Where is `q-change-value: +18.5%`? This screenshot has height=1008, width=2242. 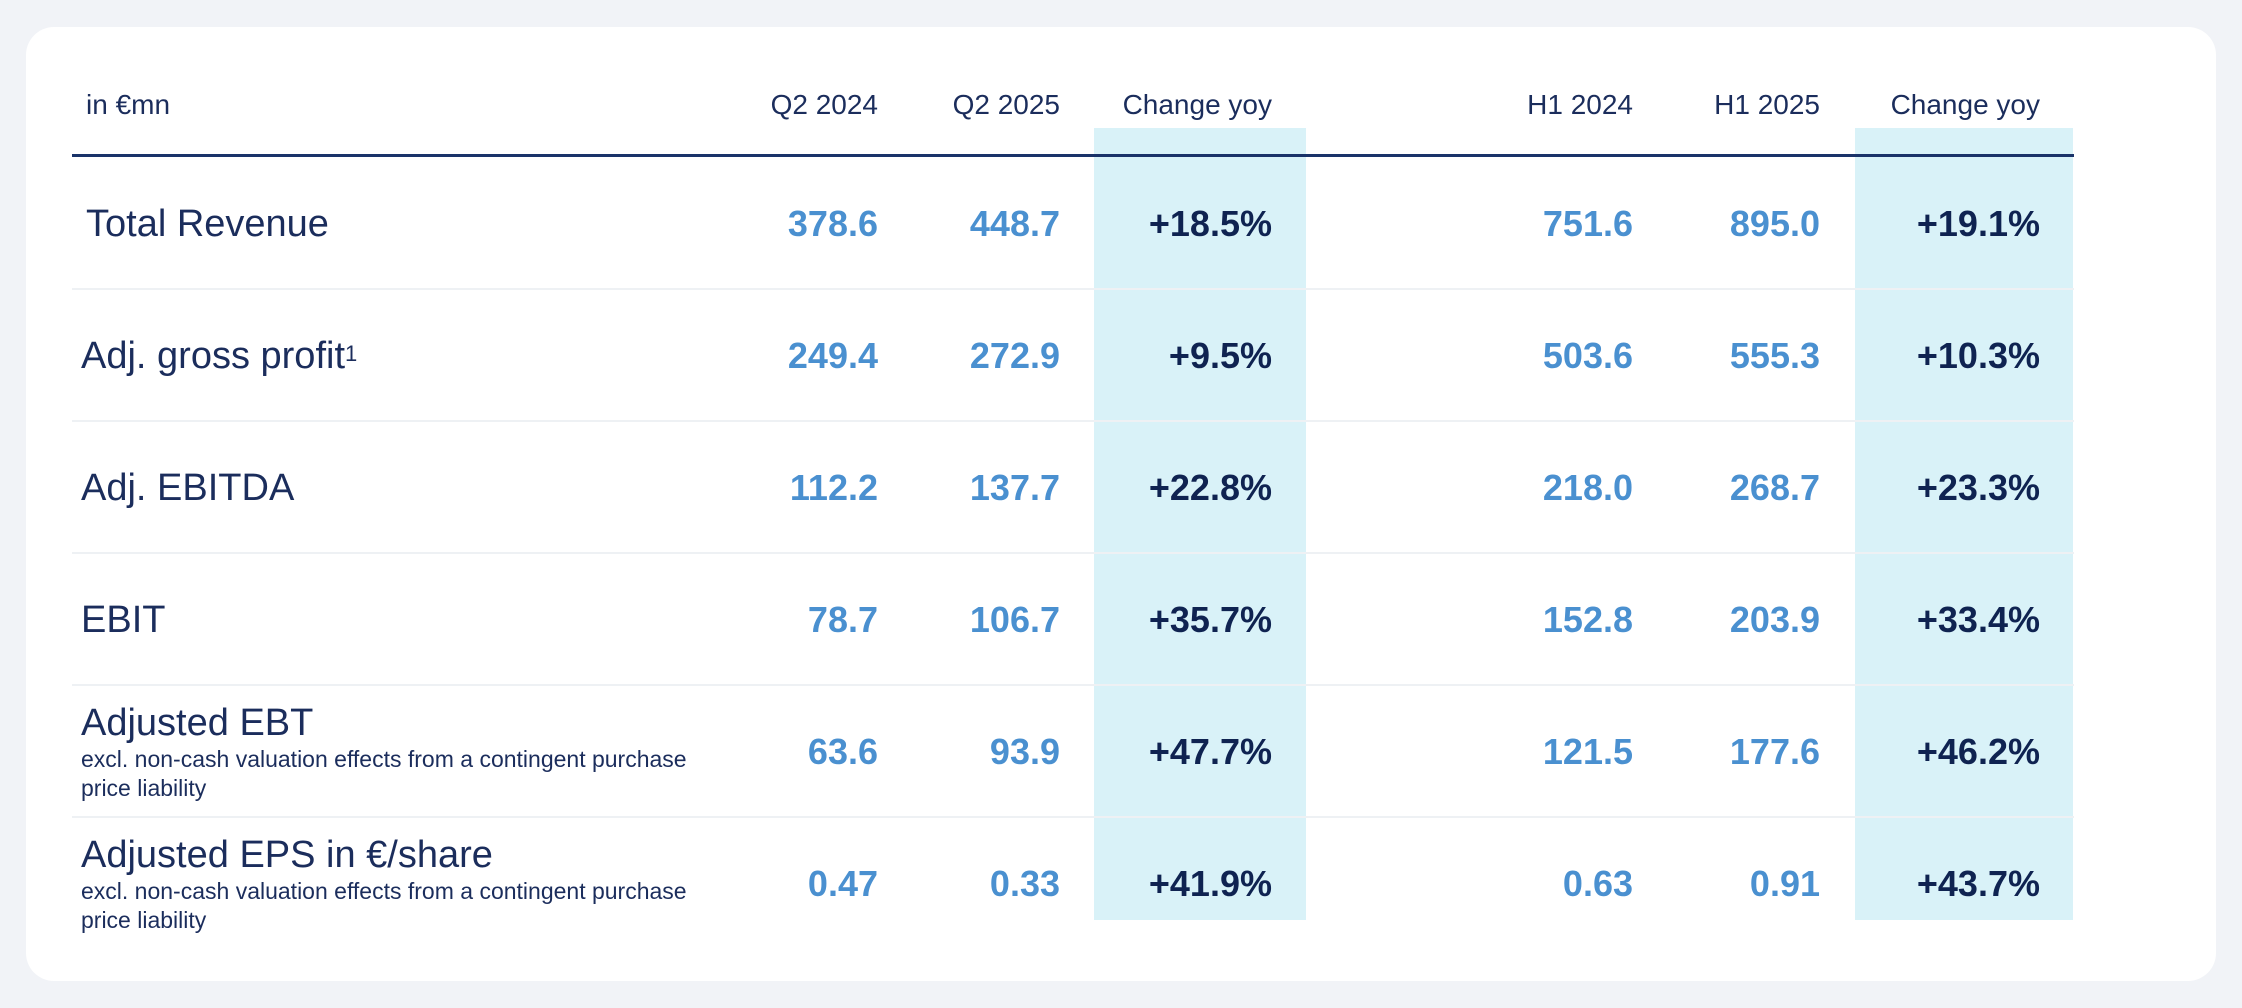
q-change-value: +18.5% is located at coordinates (1210, 223).